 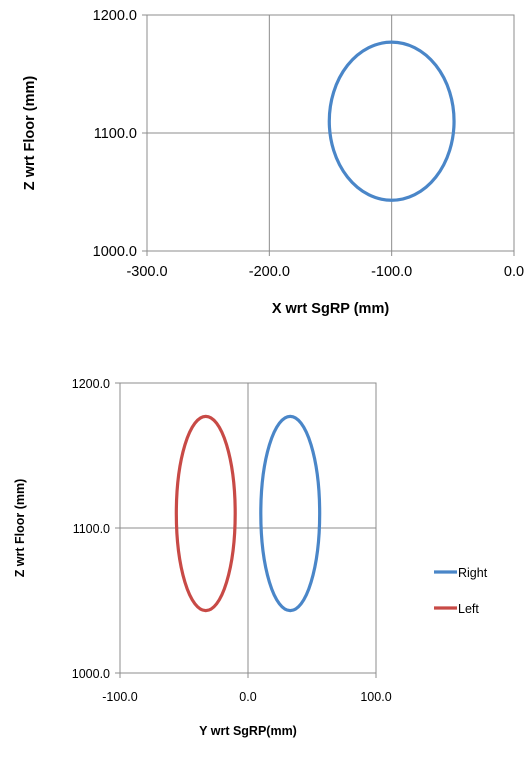 What do you see at coordinates (473, 573) in the screenshot?
I see `legend-label-right: Right` at bounding box center [473, 573].